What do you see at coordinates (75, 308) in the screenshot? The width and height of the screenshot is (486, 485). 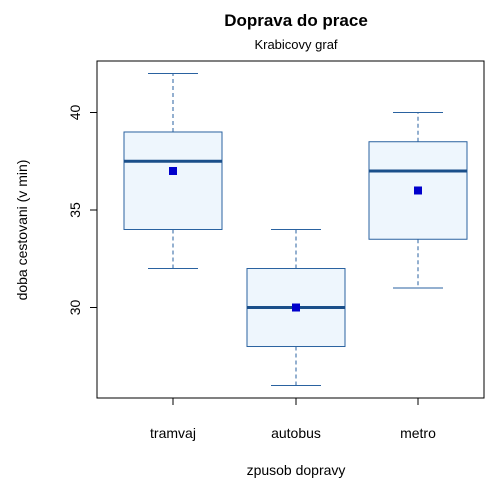 I see `y-tick-label: 30` at bounding box center [75, 308].